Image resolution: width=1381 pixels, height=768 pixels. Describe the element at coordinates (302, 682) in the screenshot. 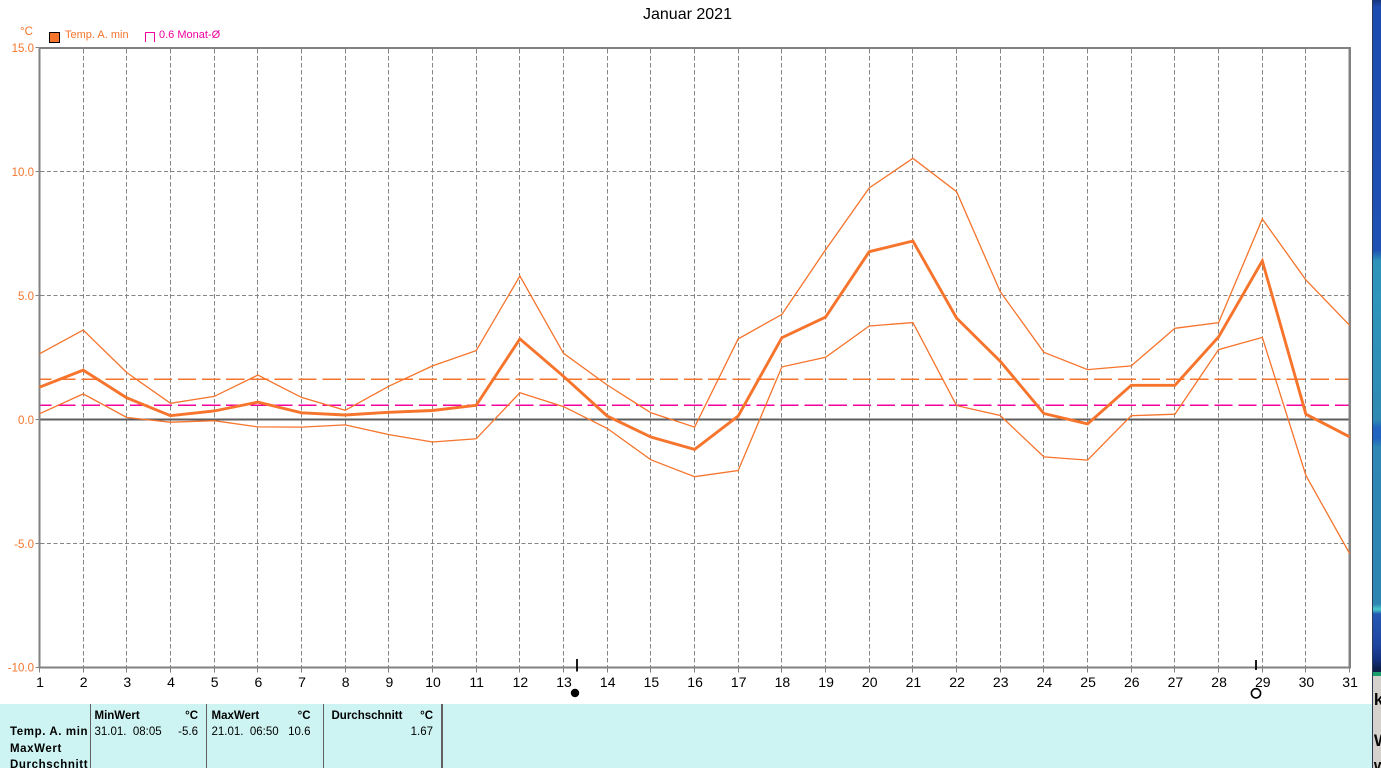

I see `svg-text: 7` at that location.